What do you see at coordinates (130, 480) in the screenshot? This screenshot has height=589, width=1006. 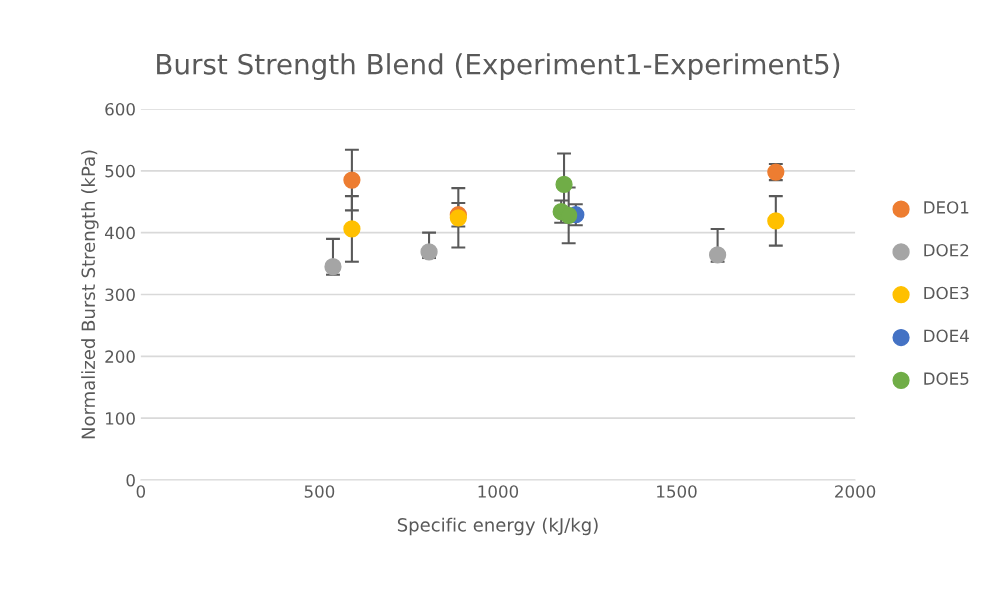 I see `y-tick-label: 0` at bounding box center [130, 480].